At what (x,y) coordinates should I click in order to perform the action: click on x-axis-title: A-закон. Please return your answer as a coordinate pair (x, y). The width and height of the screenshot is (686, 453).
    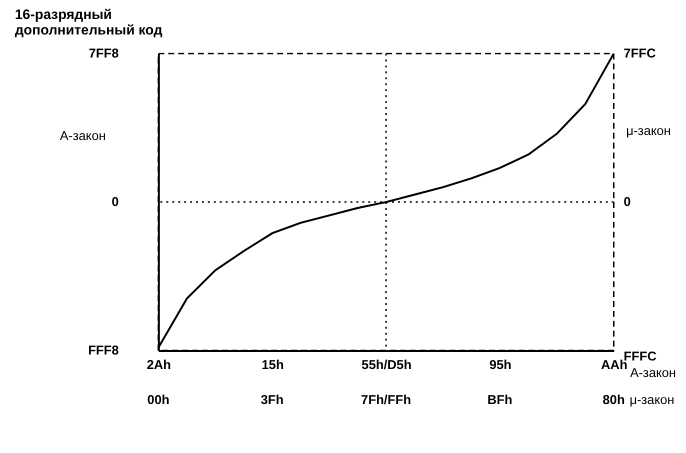
    Looking at the image, I should click on (653, 372).